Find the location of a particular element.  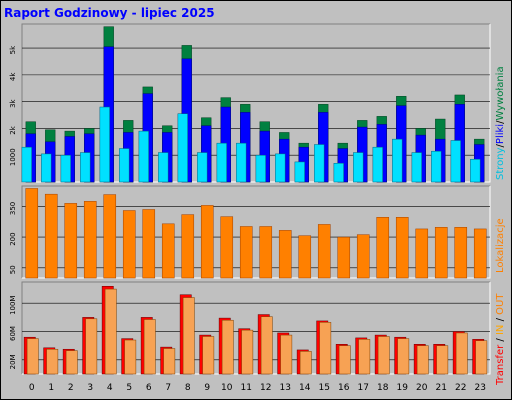

xtick-label: 18 is located at coordinates (383, 388).